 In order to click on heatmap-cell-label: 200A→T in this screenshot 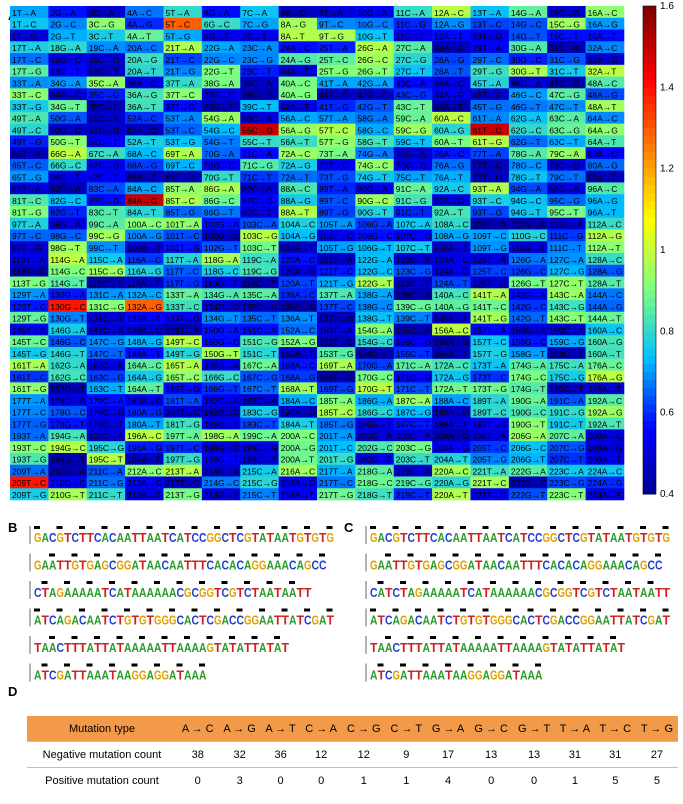, I will do `click(298, 460)`.